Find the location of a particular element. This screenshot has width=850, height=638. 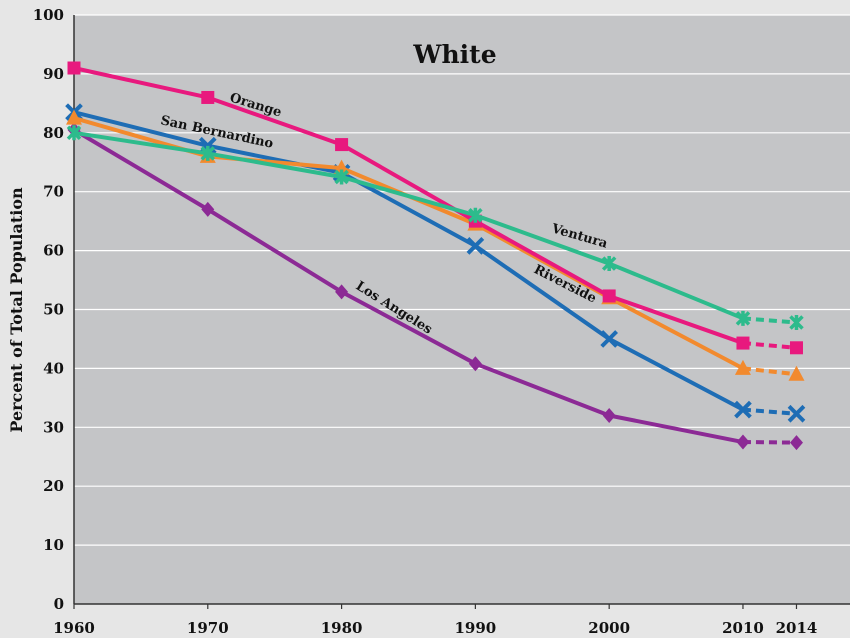

y-axis-title: Percent of Total Population is located at coordinates (16, 310).